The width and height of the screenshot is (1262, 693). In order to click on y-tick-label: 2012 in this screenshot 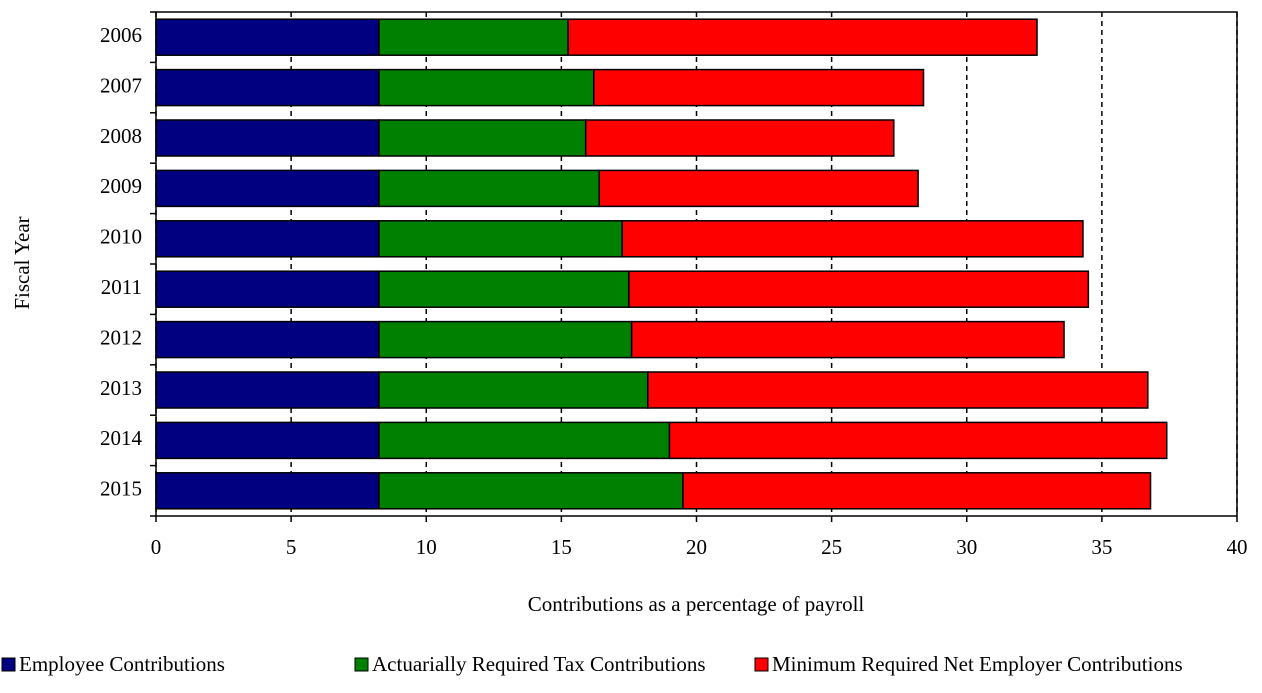, I will do `click(121, 337)`.